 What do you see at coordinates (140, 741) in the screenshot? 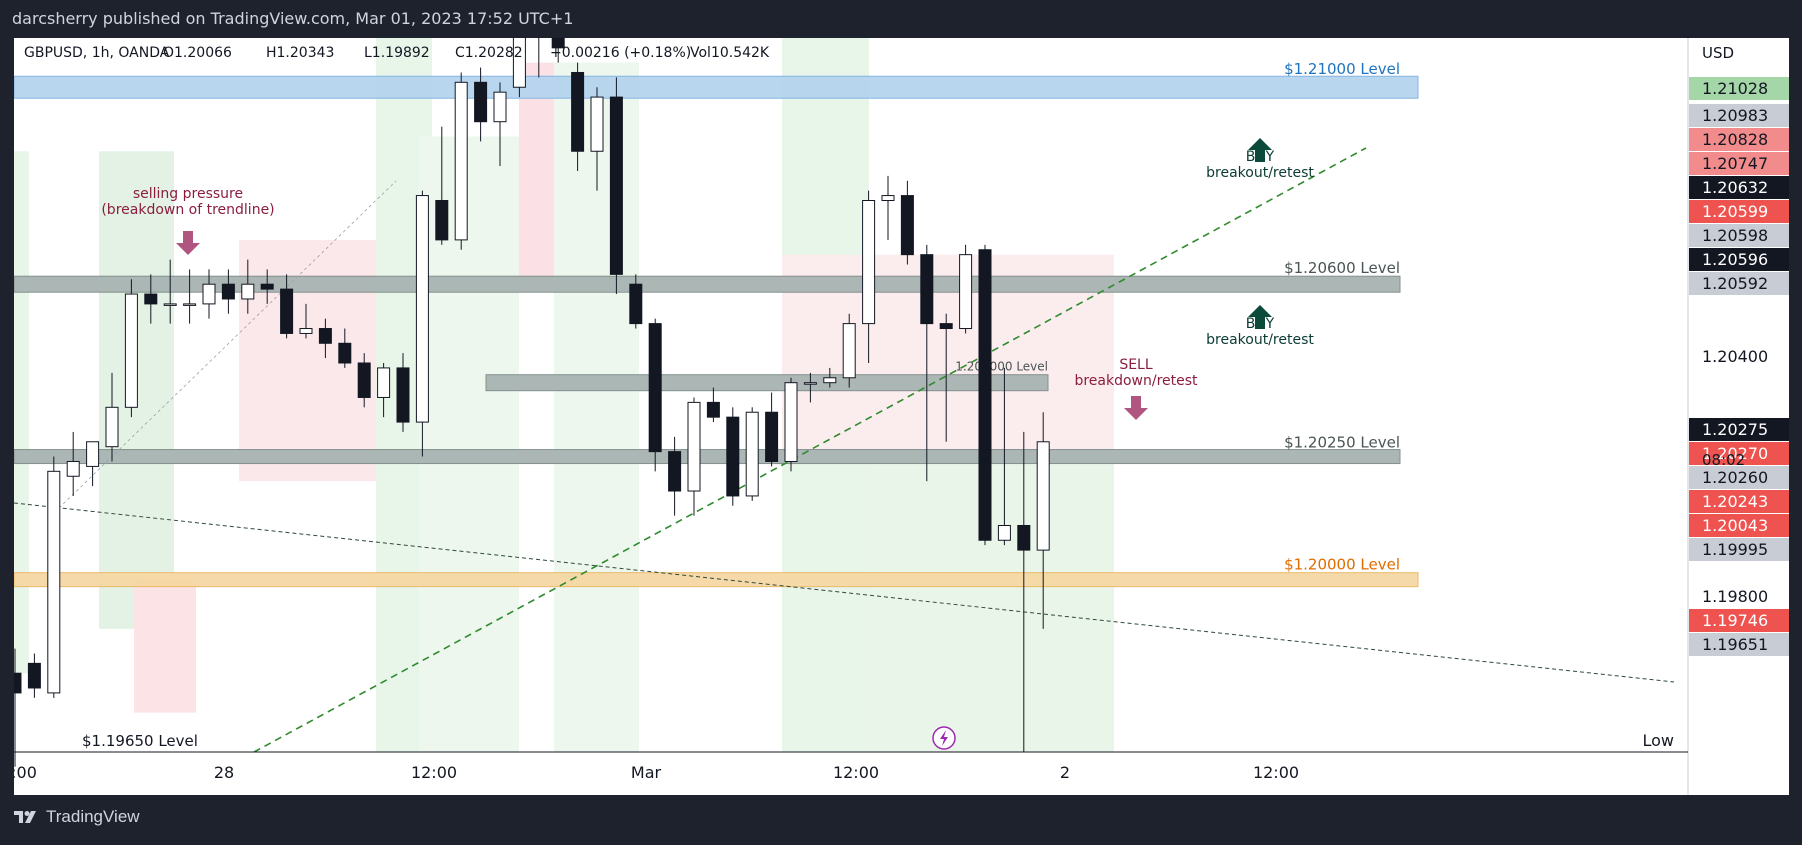
I see `level-label: $1.19650 Level` at bounding box center [140, 741].